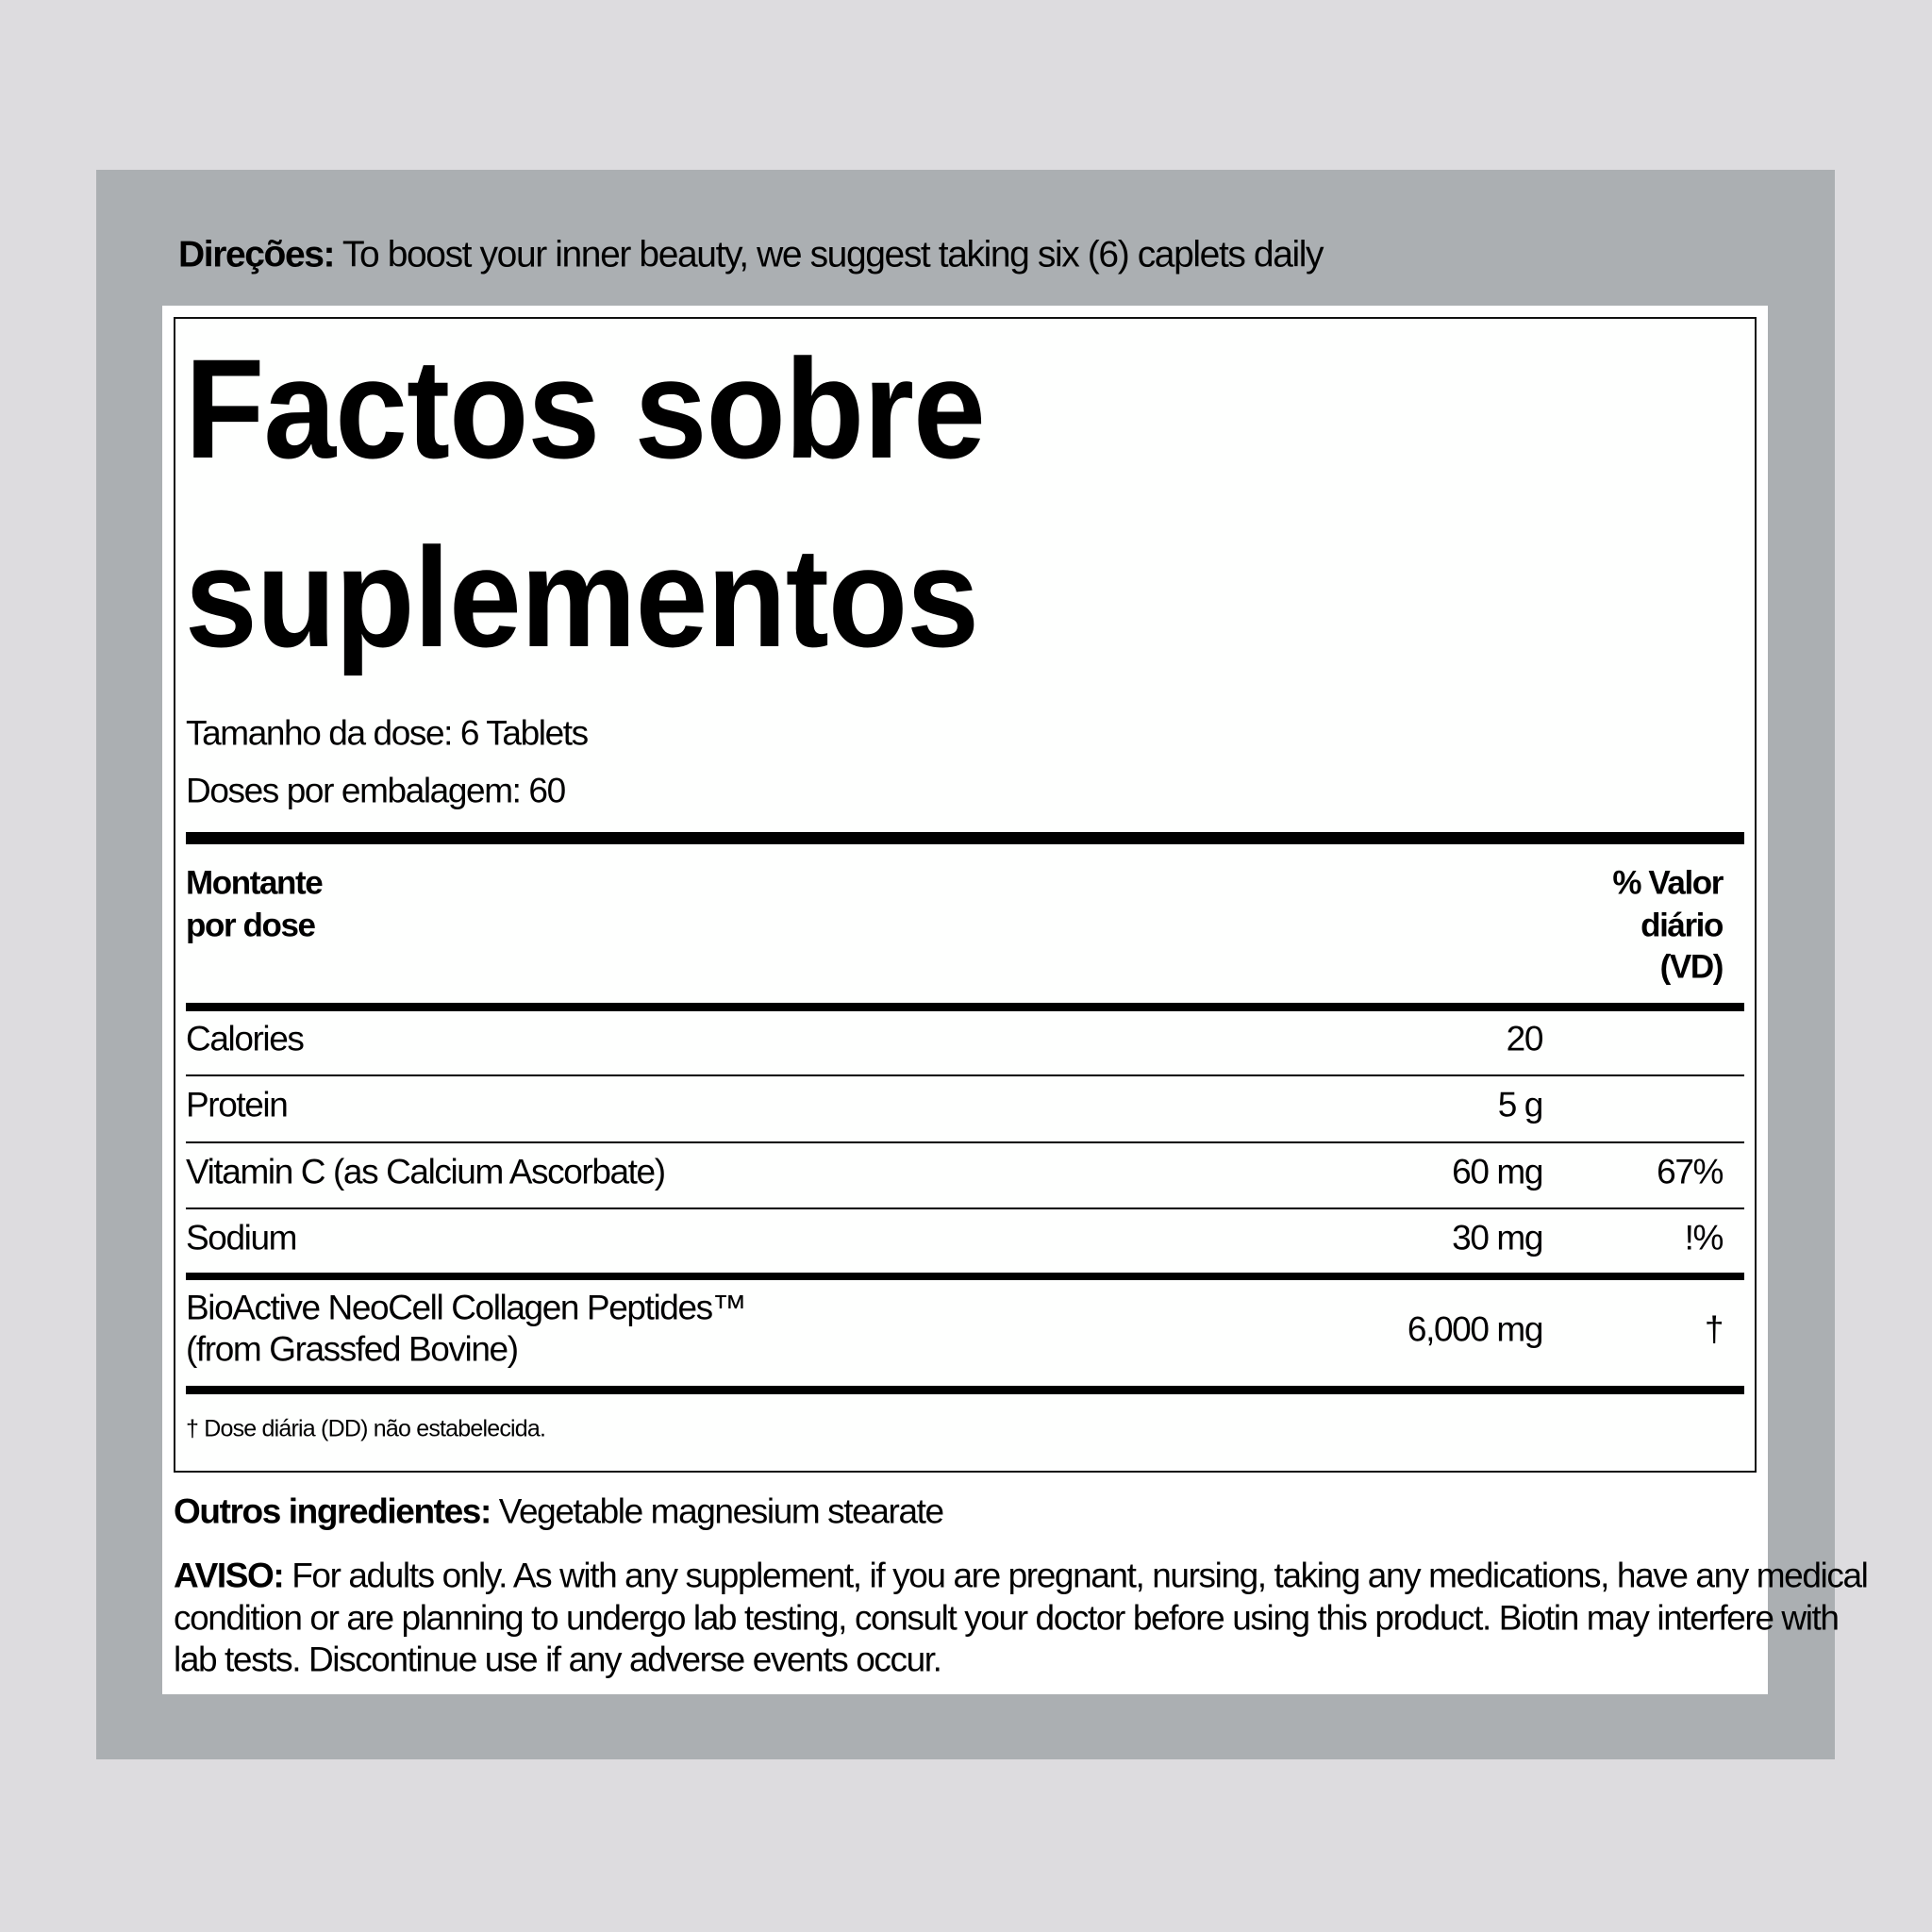 This screenshot has width=1932, height=1932. I want to click on header-dv-line3: (VD), so click(1692, 967).